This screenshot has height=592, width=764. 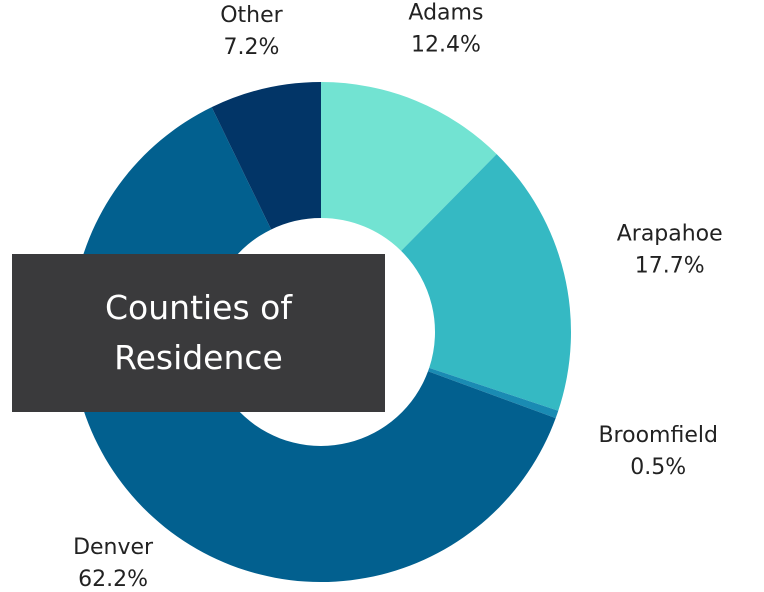 What do you see at coordinates (113, 547) in the screenshot?
I see `slice-name: Denver` at bounding box center [113, 547].